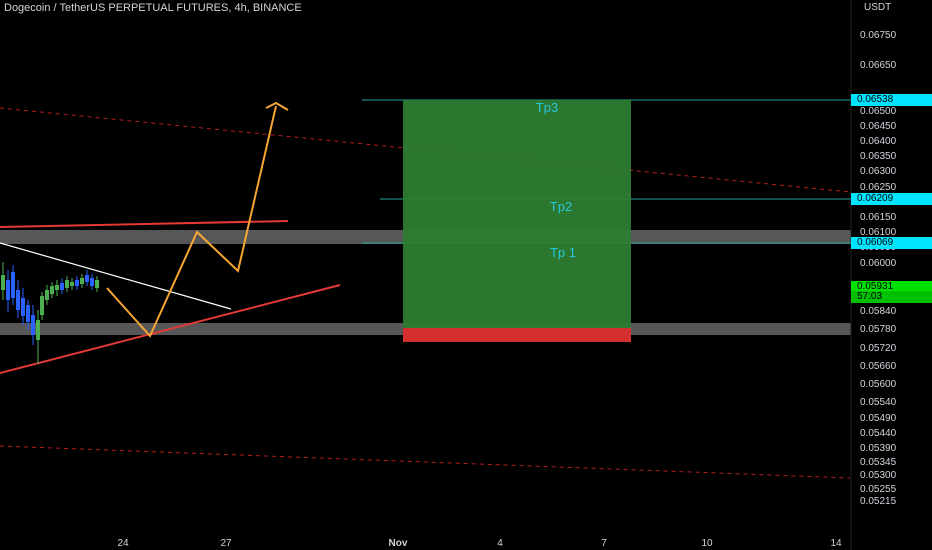 The image size is (932, 550). I want to click on price-tick-label: 0.06300, so click(878, 172).